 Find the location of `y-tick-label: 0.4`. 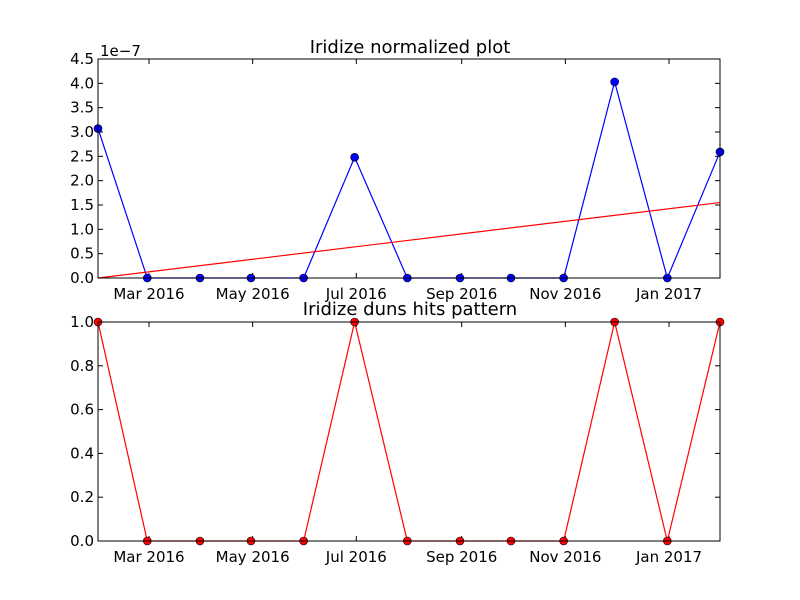

y-tick-label: 0.4 is located at coordinates (82, 453).